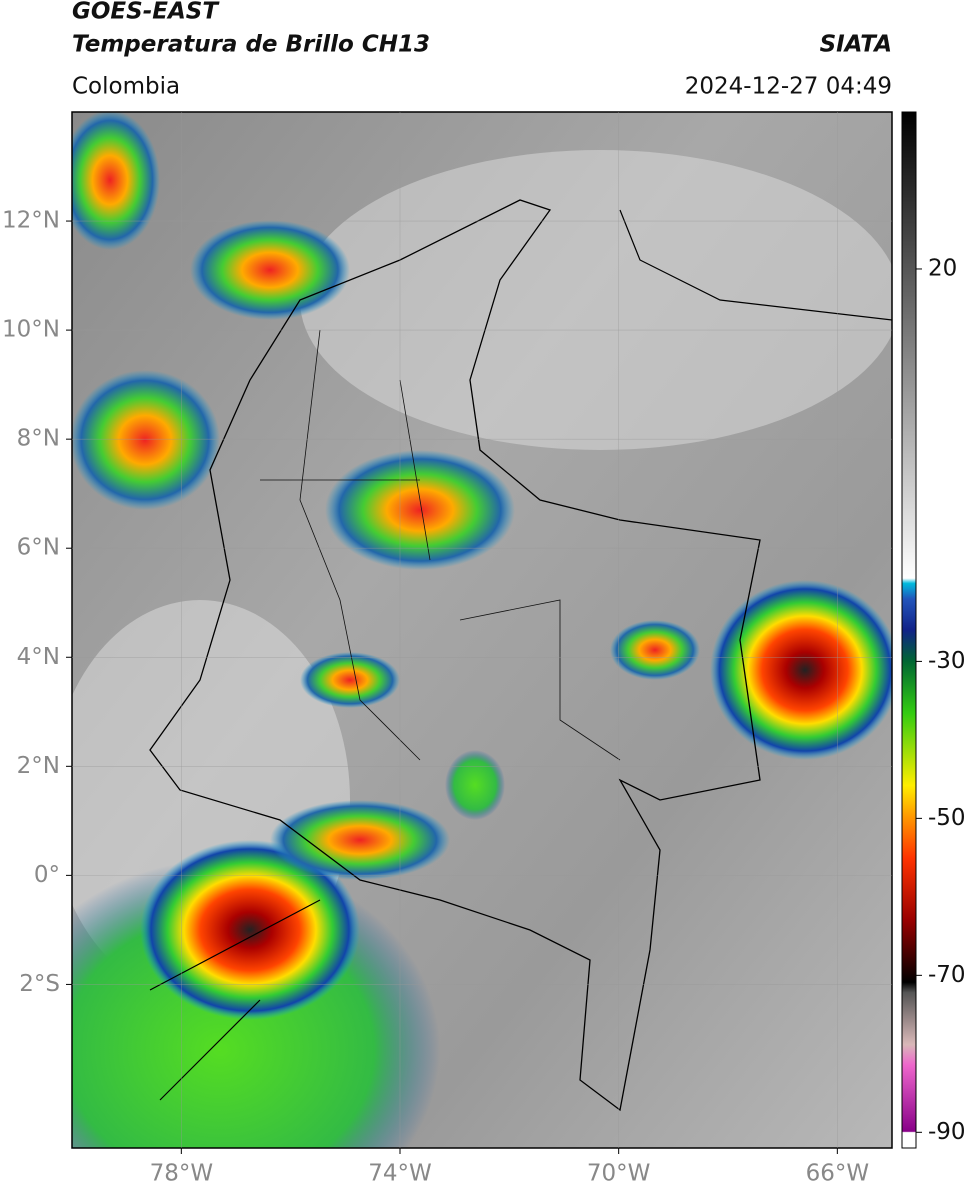 Image resolution: width=966 pixels, height=1194 pixels. Describe the element at coordinates (400, 1174) in the screenshot. I see `x-tick-label: 74°W` at that location.